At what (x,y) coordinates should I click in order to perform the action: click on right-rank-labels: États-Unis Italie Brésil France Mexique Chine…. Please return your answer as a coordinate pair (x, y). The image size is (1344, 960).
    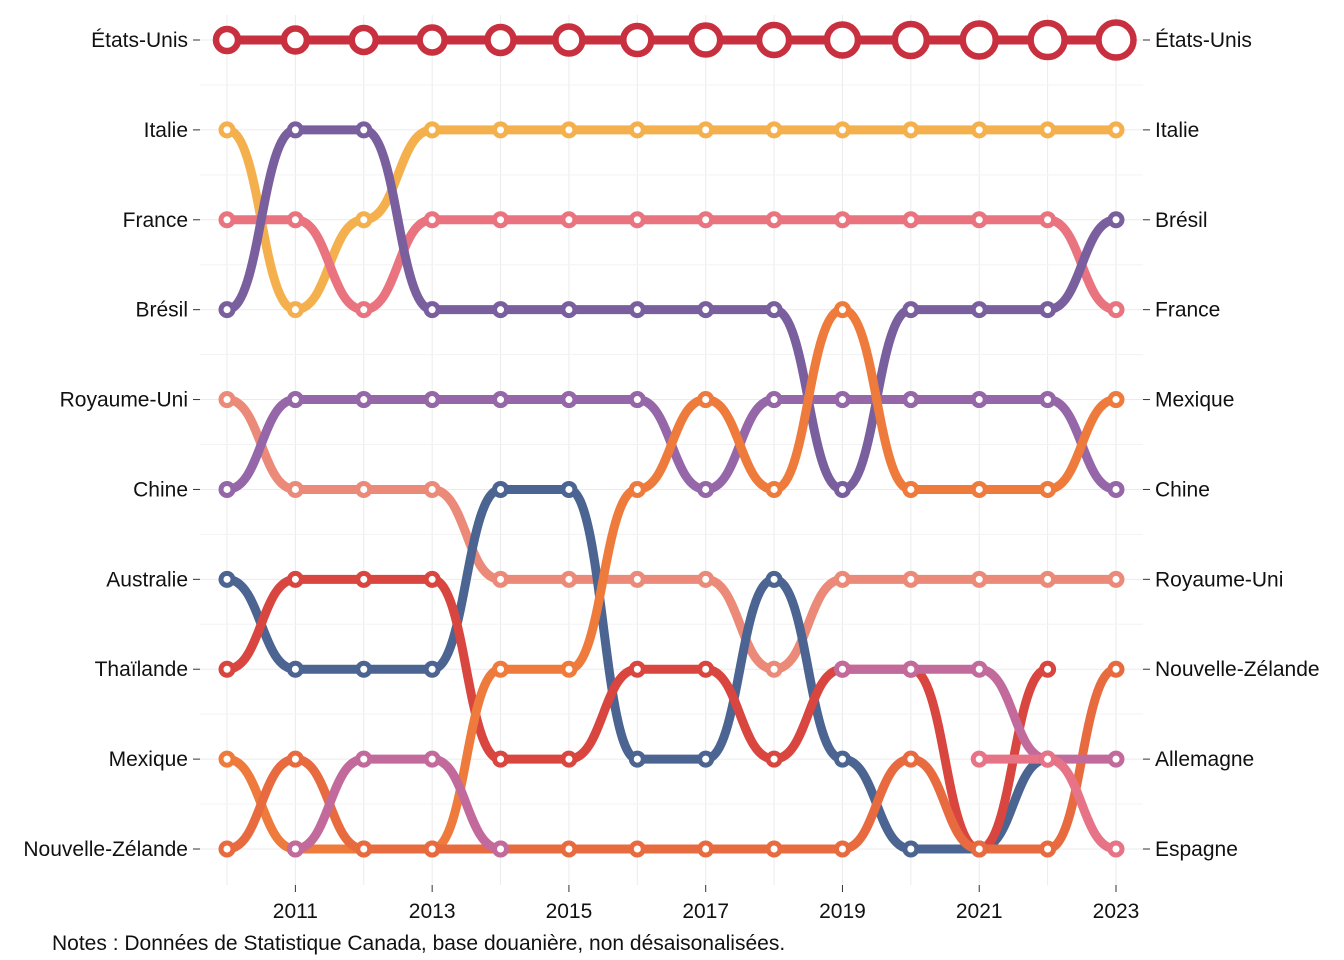
    Looking at the image, I should click on (1231, 445).